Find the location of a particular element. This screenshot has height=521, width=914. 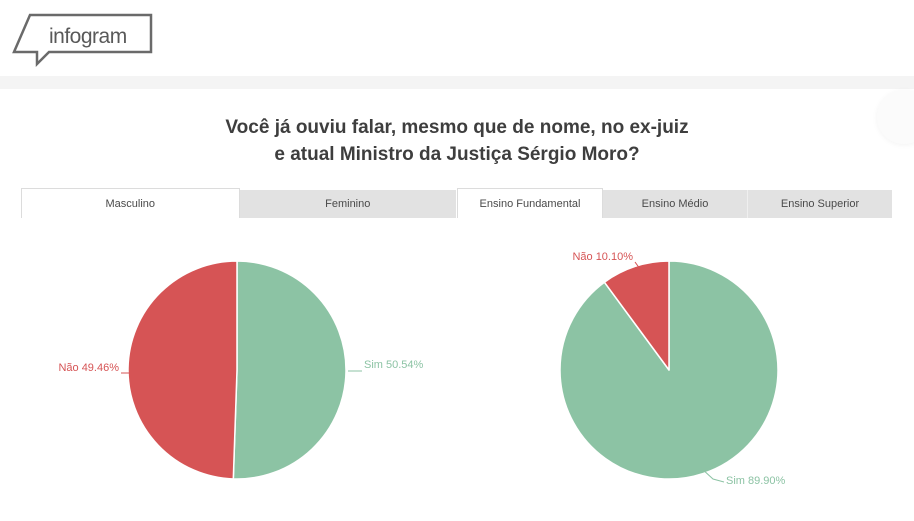

pie-0-label-nao: Não 49.46% is located at coordinates (88, 368).